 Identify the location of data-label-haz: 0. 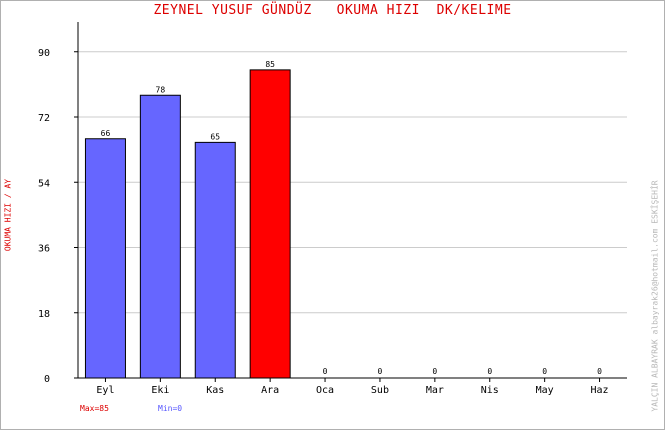
(599, 371).